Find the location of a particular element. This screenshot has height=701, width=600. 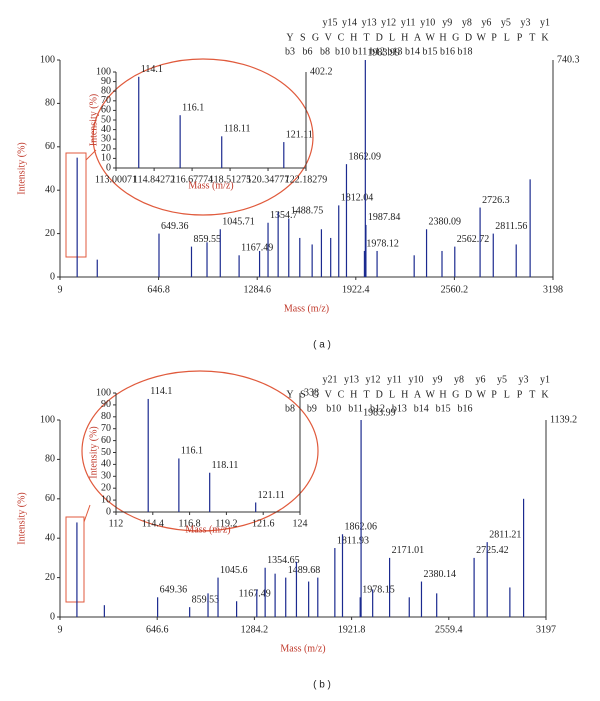

peak-label: 1978.15 is located at coordinates (378, 590).